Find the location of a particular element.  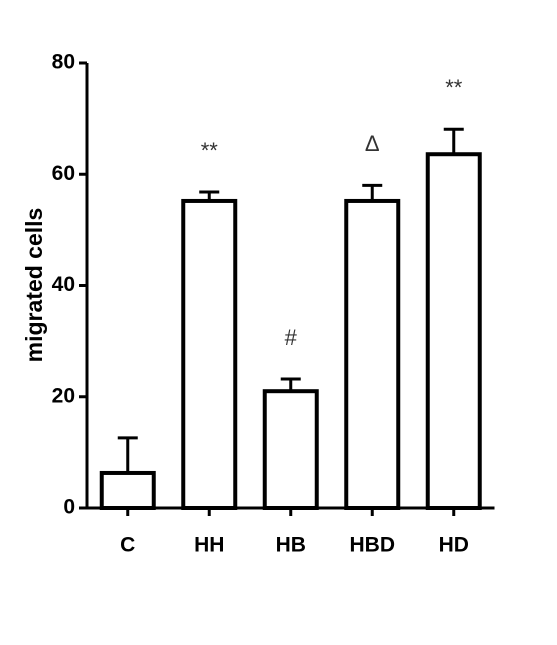

y-axis-label: migrated cells is located at coordinates (34, 285).